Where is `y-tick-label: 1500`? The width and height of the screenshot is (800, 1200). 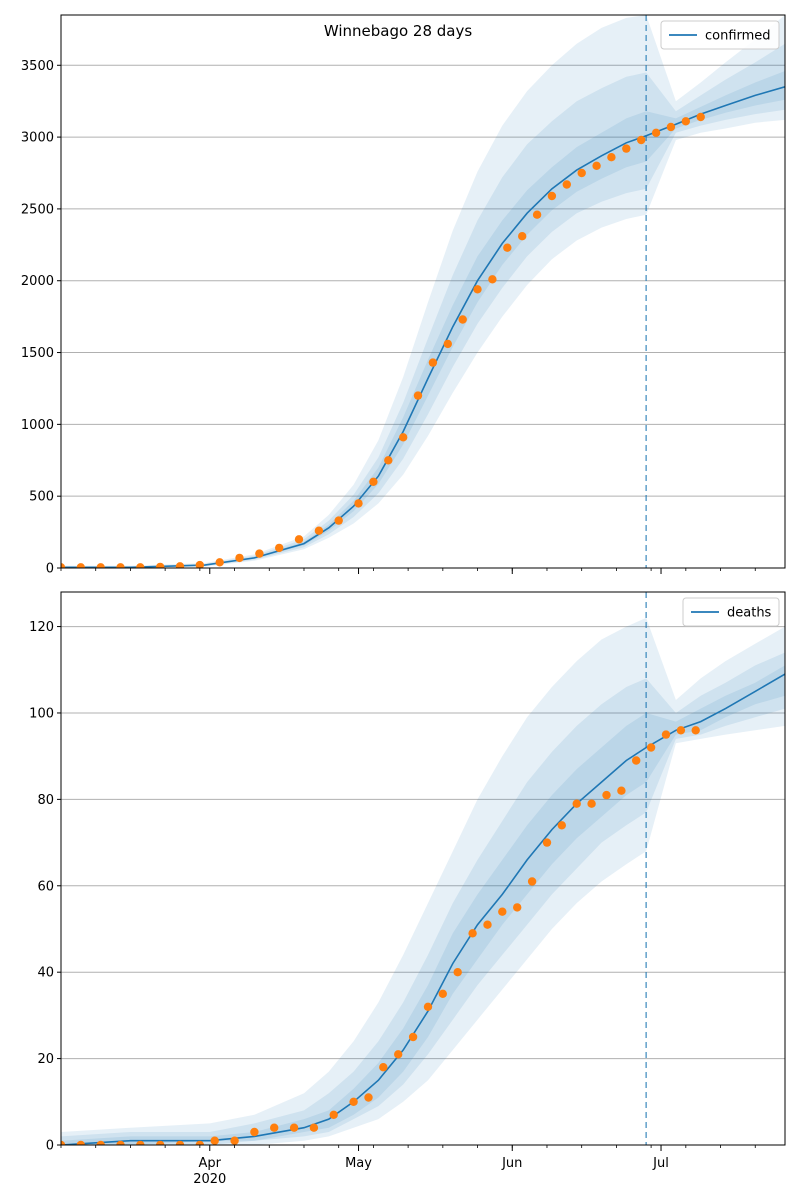
y-tick-label: 1500 is located at coordinates (37, 353).